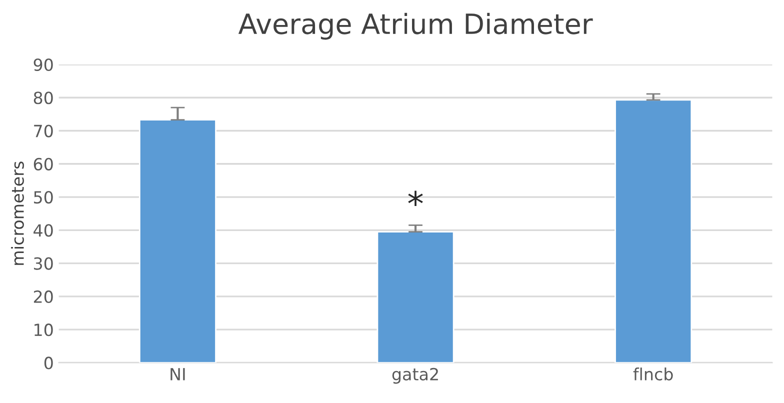 The image size is (784, 403). I want to click on x-tick-label: NI, so click(177, 374).